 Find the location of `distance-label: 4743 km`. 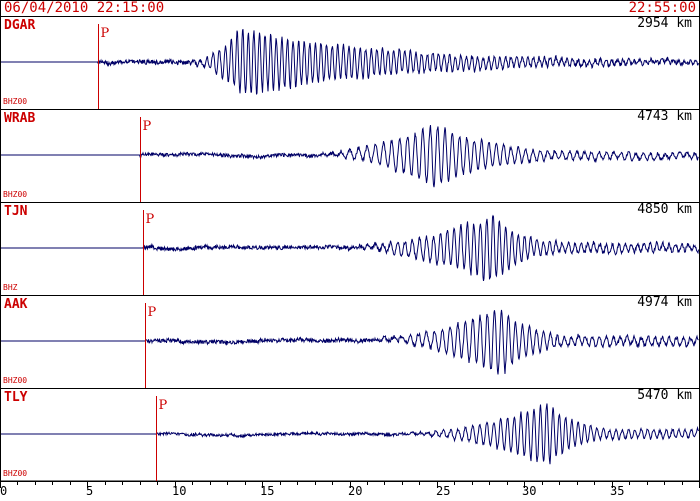

distance-label: 4743 km is located at coordinates (664, 116).